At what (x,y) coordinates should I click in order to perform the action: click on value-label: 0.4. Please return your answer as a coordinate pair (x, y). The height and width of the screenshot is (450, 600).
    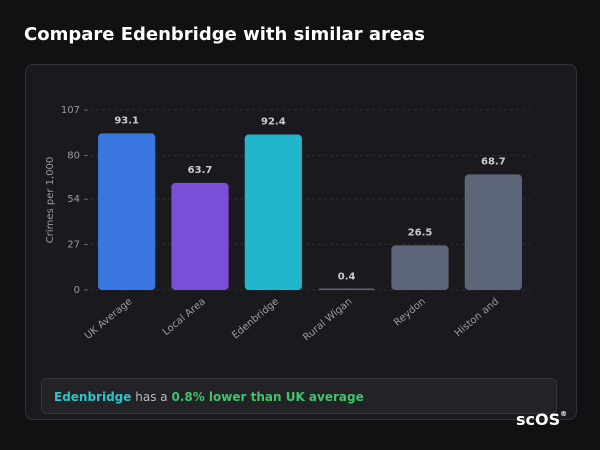
    Looking at the image, I should click on (347, 276).